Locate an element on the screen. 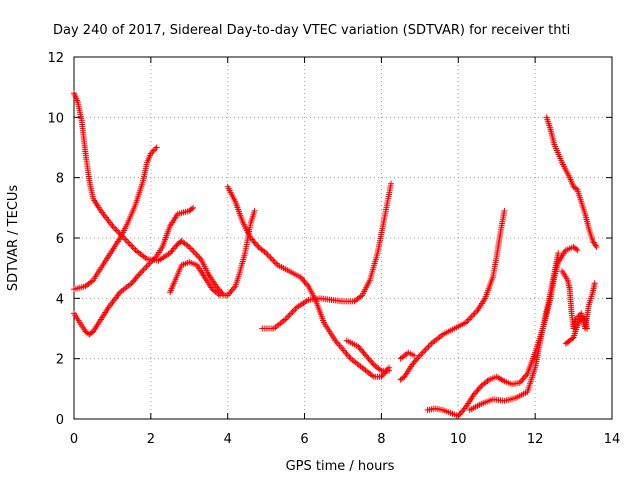  y-tick-label: 12 is located at coordinates (55, 58).